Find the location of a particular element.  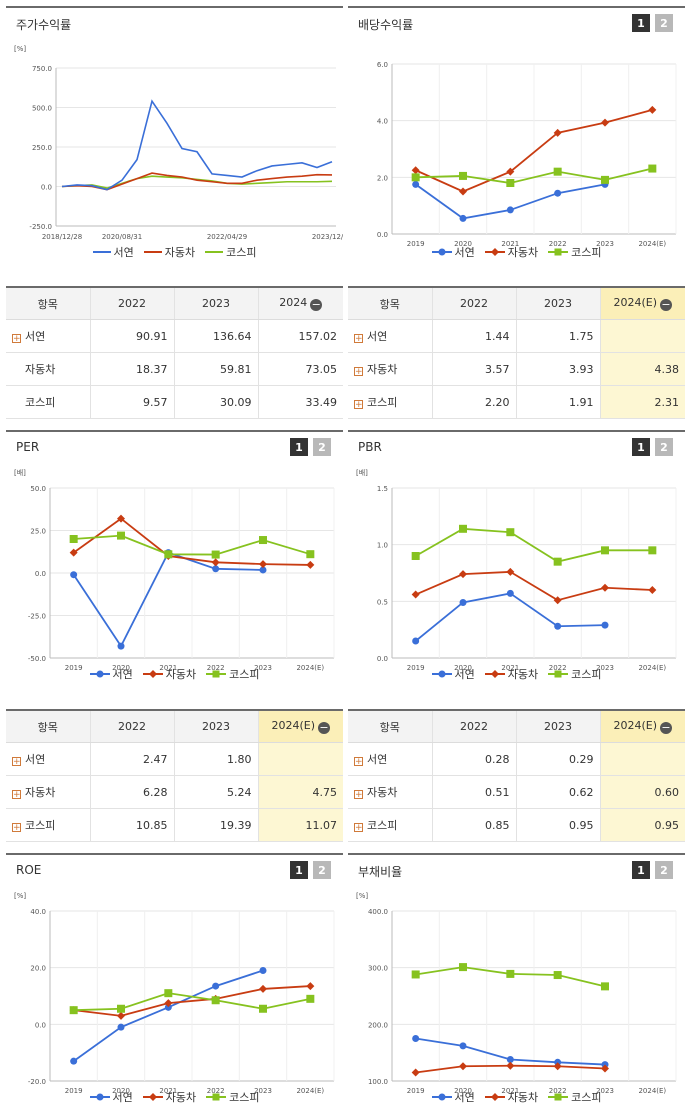

table-cell: 73.05 is located at coordinates (300, 369).